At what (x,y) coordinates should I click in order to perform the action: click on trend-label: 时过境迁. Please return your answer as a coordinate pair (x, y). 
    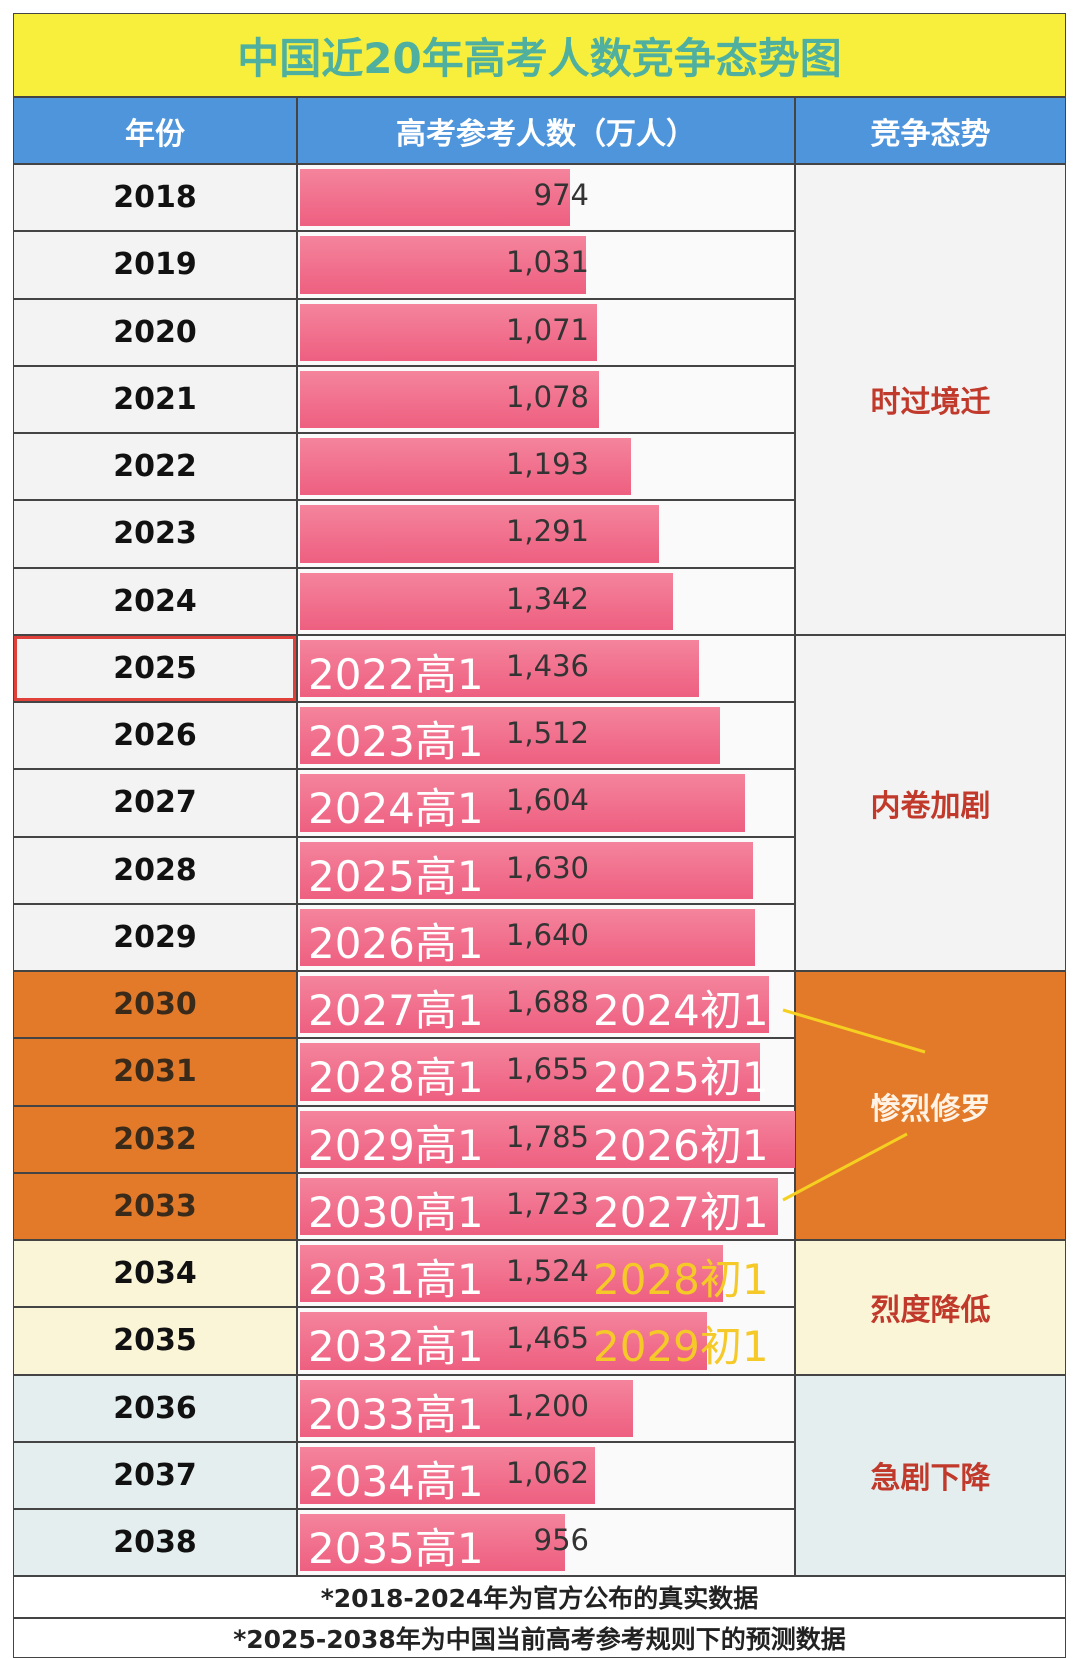
    Looking at the image, I should click on (930, 399).